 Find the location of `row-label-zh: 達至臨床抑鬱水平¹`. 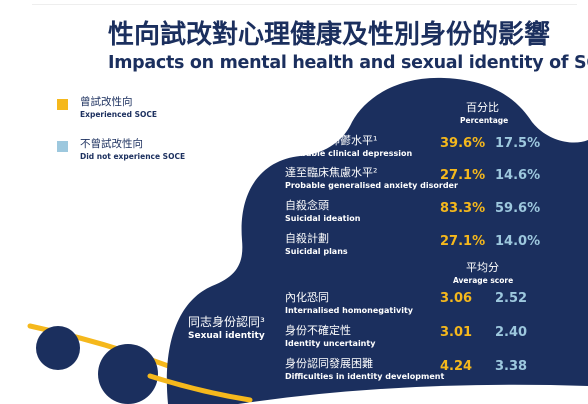

row-label-zh: 達至臨床抑鬱水平¹ is located at coordinates (331, 140).